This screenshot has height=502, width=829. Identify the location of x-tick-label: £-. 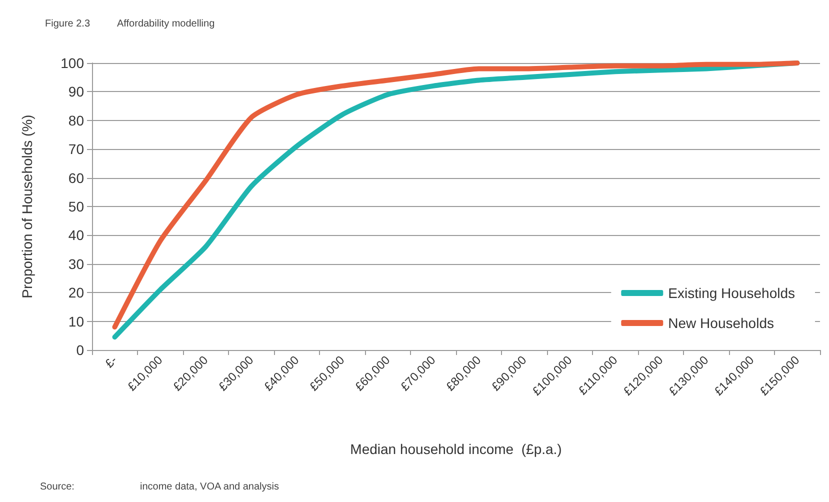
(111, 361).